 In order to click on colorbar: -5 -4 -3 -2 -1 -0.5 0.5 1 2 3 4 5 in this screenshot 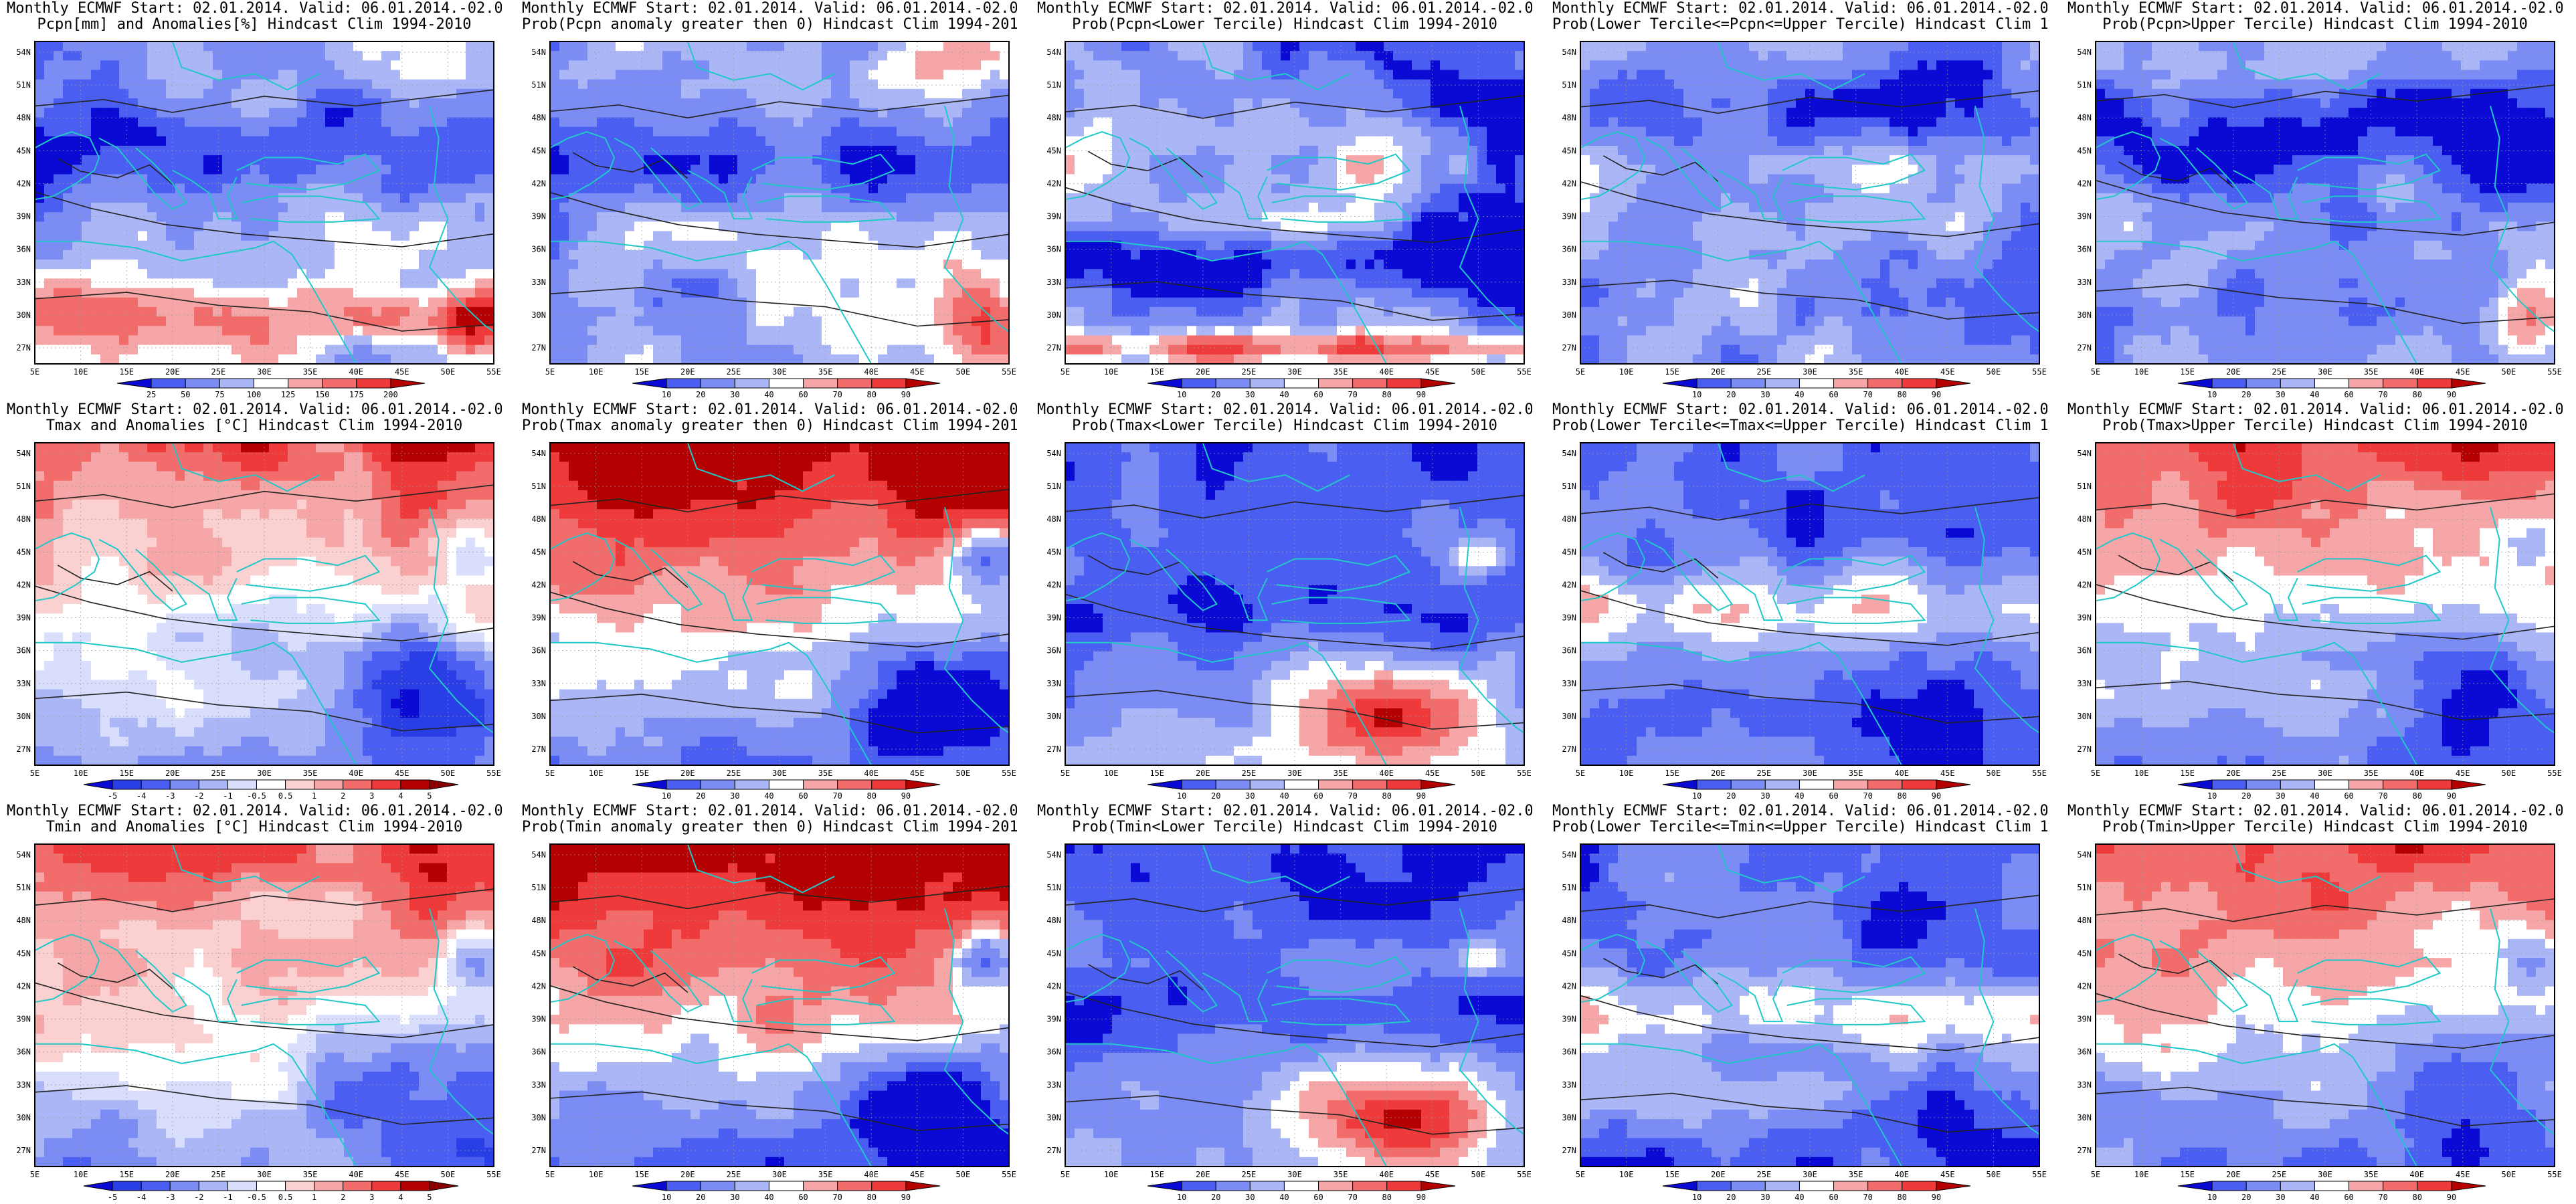, I will do `click(271, 1191)`.